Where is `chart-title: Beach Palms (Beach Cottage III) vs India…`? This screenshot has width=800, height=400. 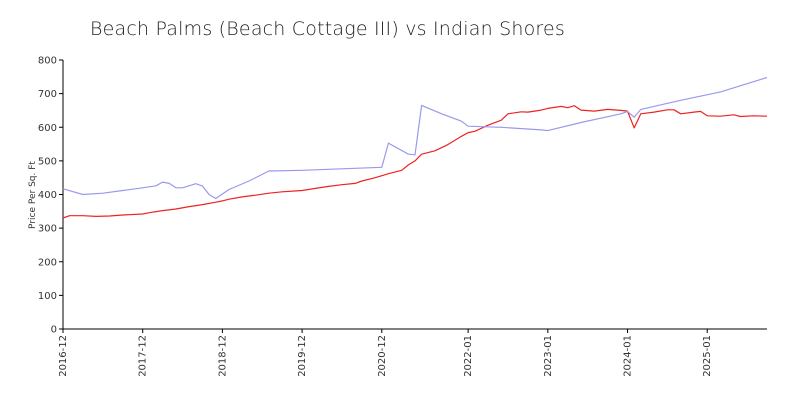
chart-title: Beach Palms (Beach Cottage III) vs India… is located at coordinates (328, 29).